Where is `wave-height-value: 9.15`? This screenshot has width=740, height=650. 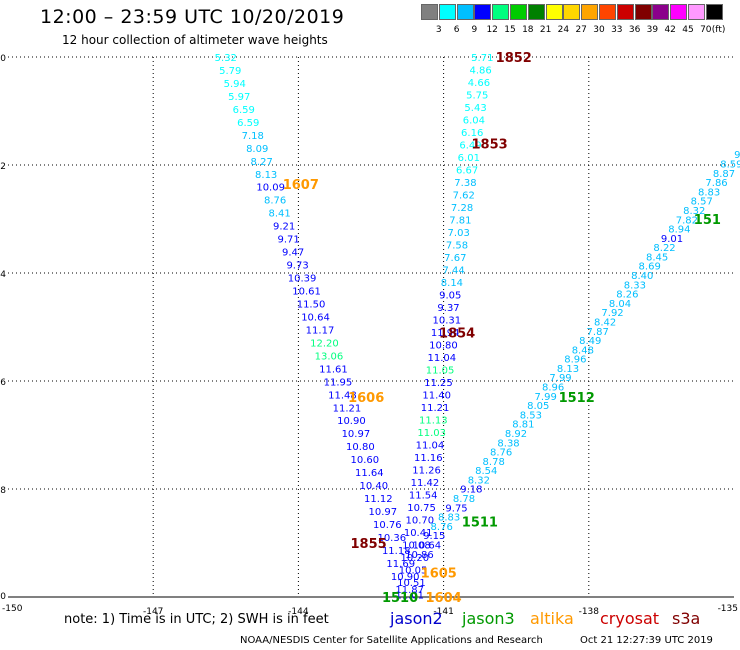
wave-height-value: 9.15 is located at coordinates (434, 536).